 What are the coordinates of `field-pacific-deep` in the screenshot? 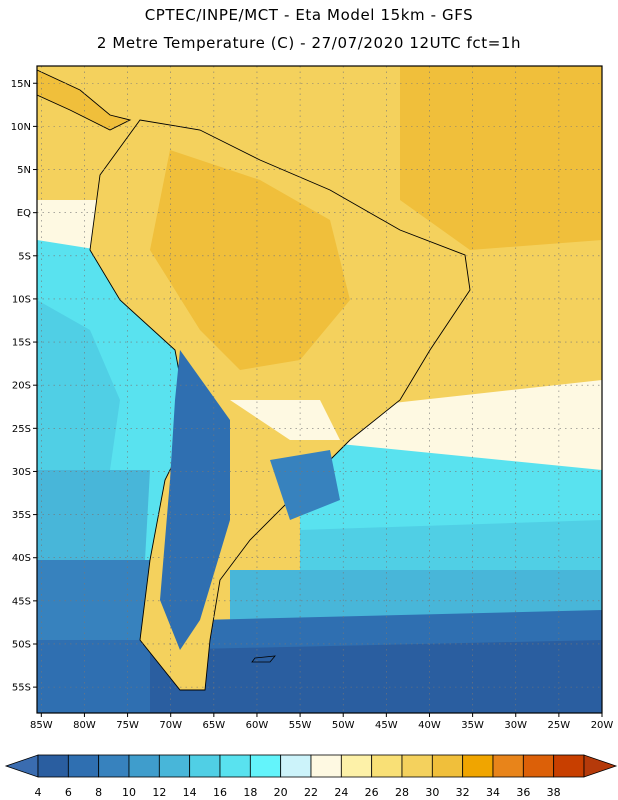 It's located at (93, 676).